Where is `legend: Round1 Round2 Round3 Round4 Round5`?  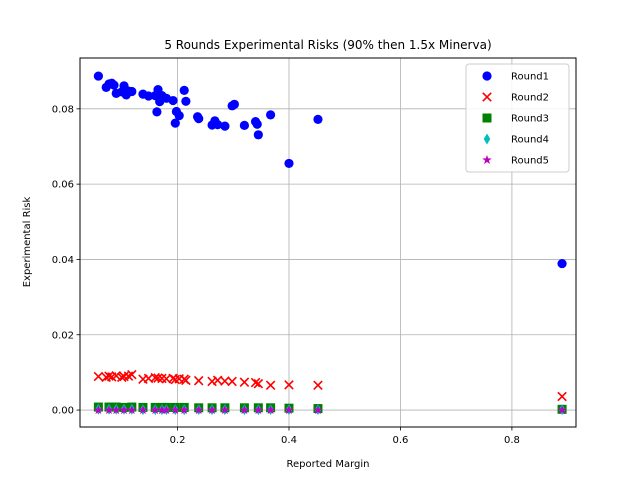 legend: Round1 Round2 Round3 Round4 Round5 is located at coordinates (517, 118).